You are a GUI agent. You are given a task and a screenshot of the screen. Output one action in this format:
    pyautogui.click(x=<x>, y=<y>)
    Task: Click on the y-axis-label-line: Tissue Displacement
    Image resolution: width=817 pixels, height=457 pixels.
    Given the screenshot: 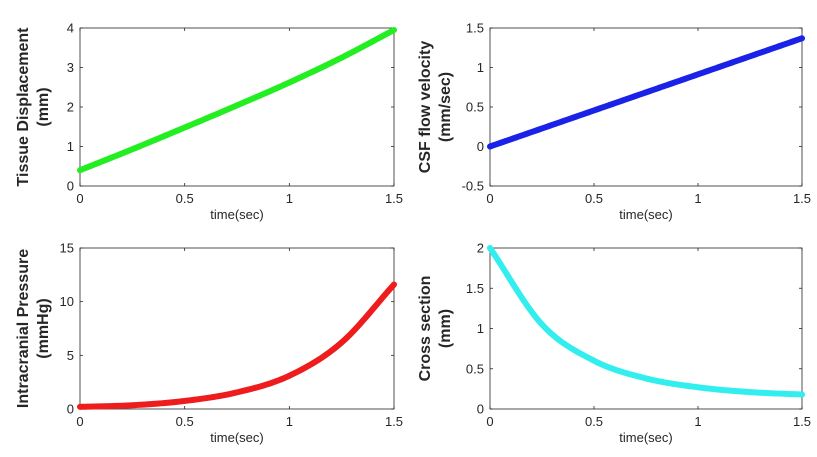 What is the action you would take?
    pyautogui.click(x=23, y=107)
    